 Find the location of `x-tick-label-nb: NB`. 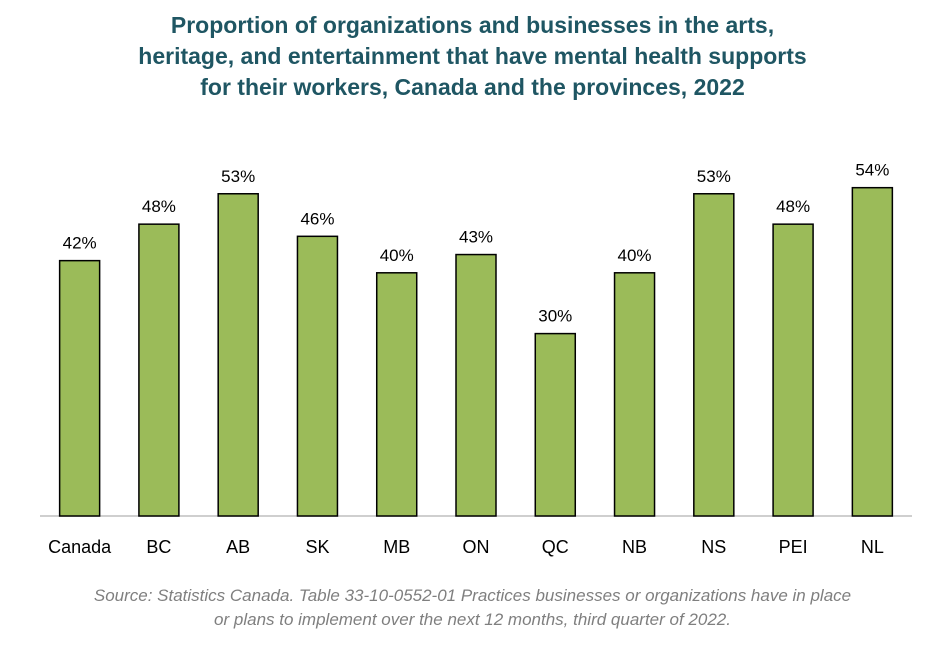

x-tick-label-nb: NB is located at coordinates (634, 547).